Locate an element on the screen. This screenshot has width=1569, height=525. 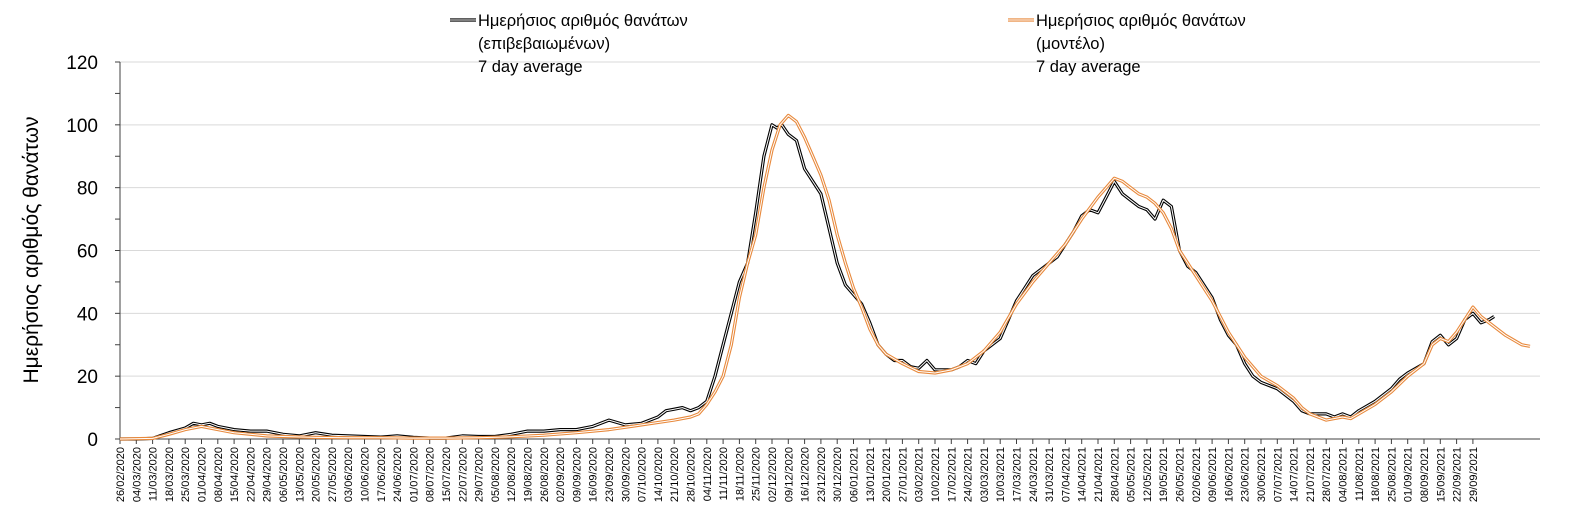
x-tick-label: 30/06/2021 is located at coordinates (1262, 474).